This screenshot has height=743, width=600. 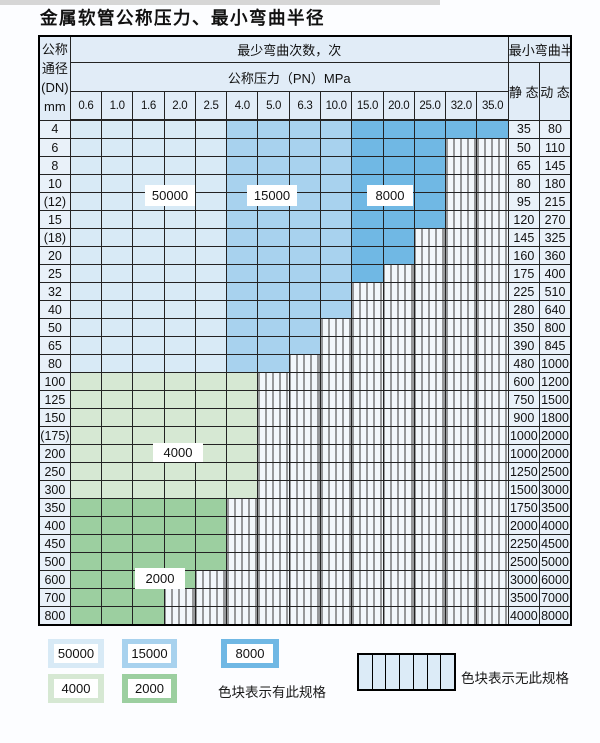 I want to click on cycles-label-8000: 8000, so click(x=390, y=195).